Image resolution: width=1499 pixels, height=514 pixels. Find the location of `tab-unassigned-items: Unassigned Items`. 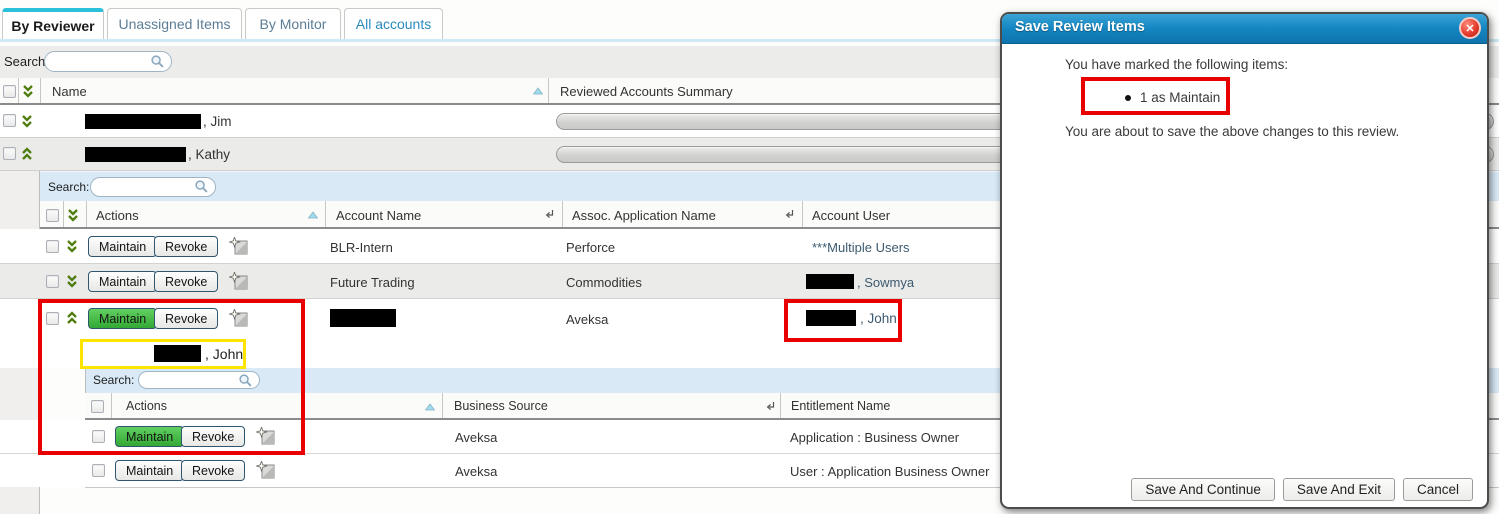

tab-unassigned-items: Unassigned Items is located at coordinates (174, 23).